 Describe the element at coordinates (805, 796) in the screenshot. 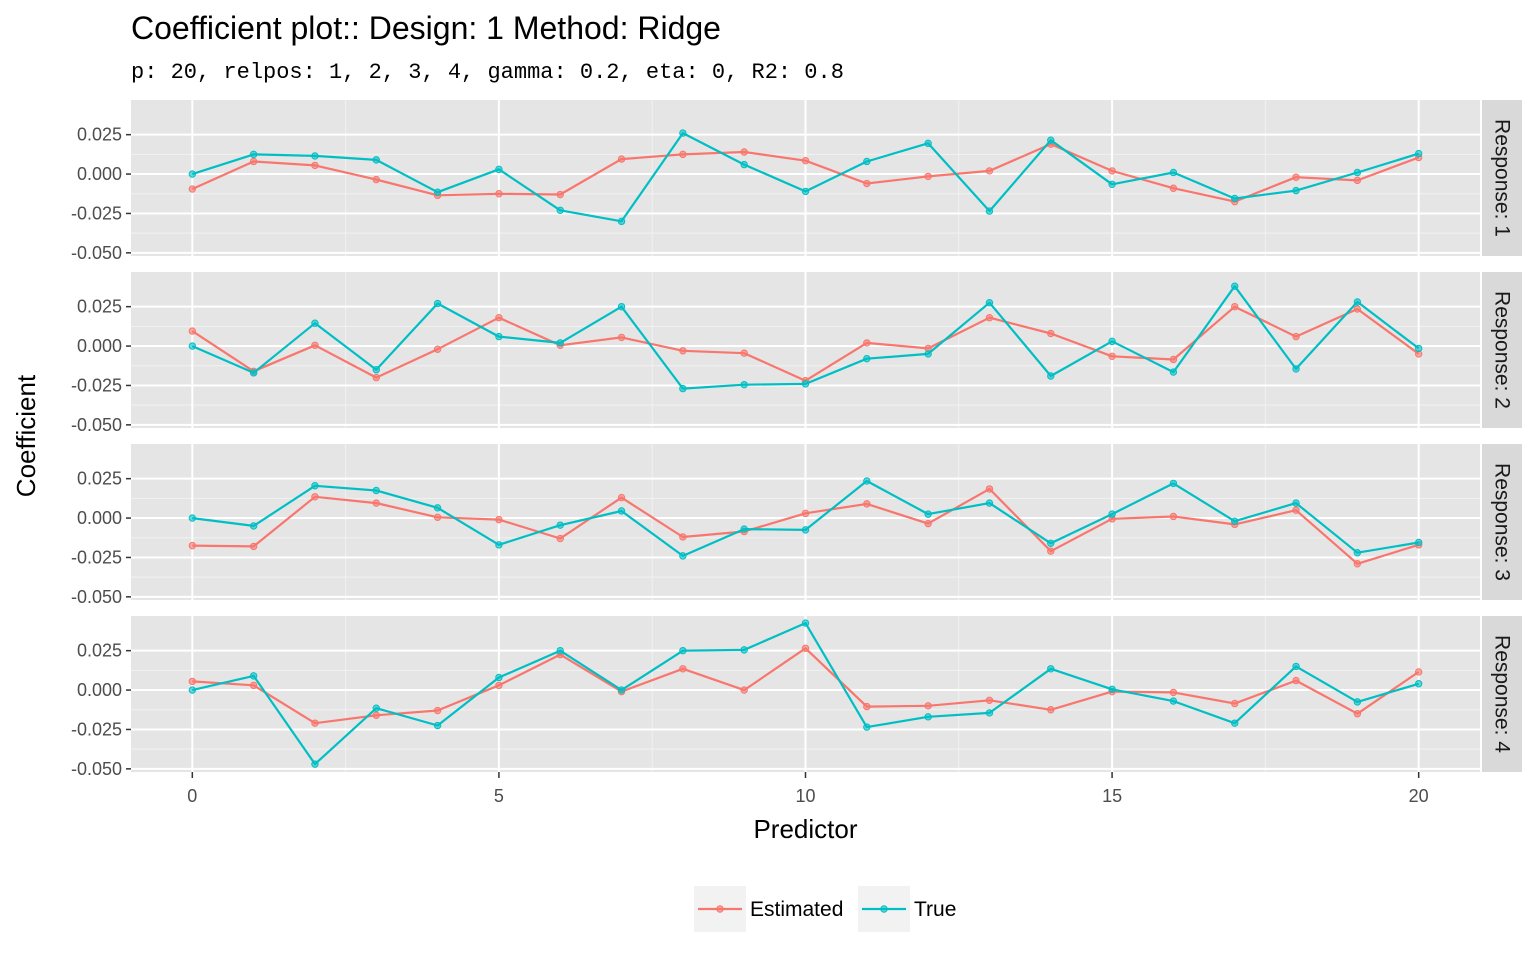

I see `x-tick-label: 10` at that location.